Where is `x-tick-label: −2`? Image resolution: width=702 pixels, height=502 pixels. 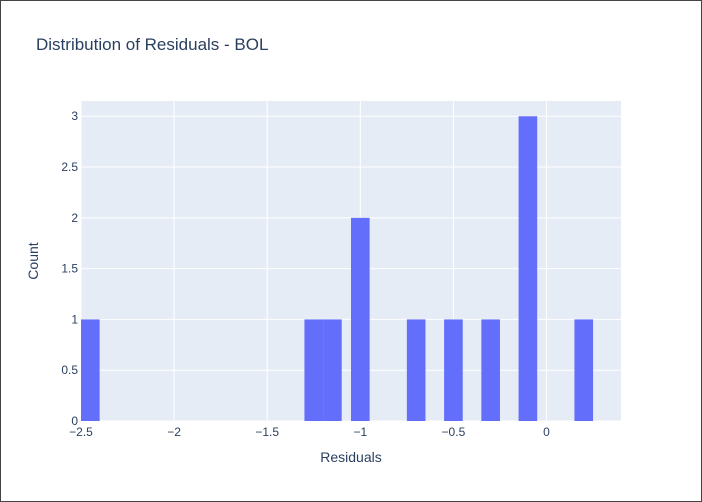
x-tick-label: −2 is located at coordinates (174, 432).